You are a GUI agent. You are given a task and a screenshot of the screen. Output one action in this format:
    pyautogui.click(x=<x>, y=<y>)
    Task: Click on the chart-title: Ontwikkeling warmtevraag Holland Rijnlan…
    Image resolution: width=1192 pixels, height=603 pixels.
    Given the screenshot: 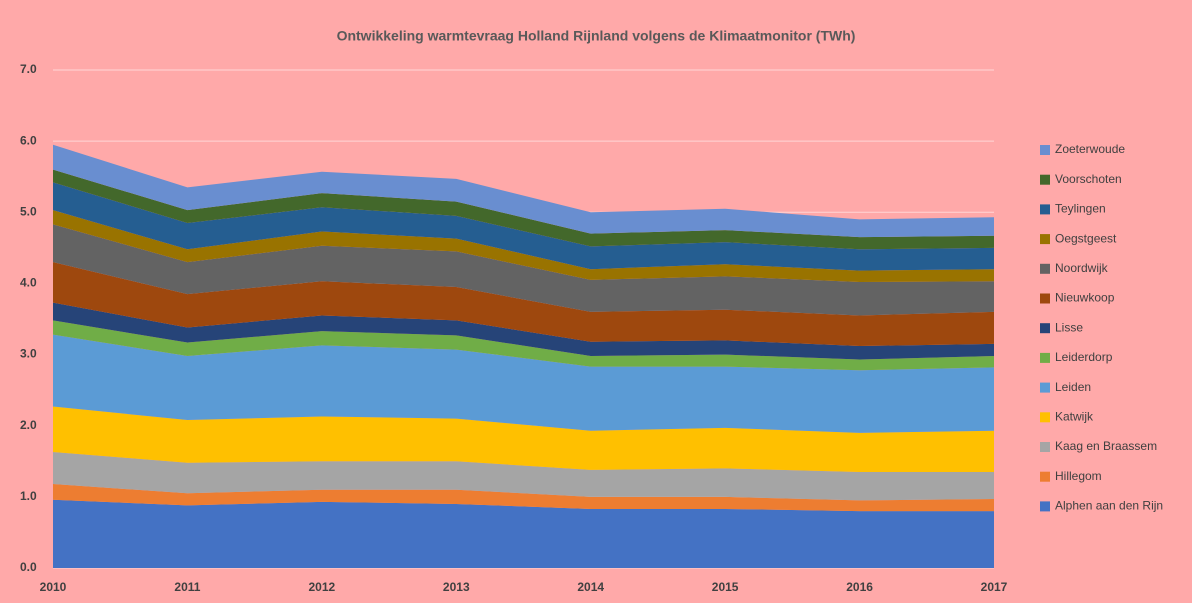 What is the action you would take?
    pyautogui.click(x=596, y=36)
    